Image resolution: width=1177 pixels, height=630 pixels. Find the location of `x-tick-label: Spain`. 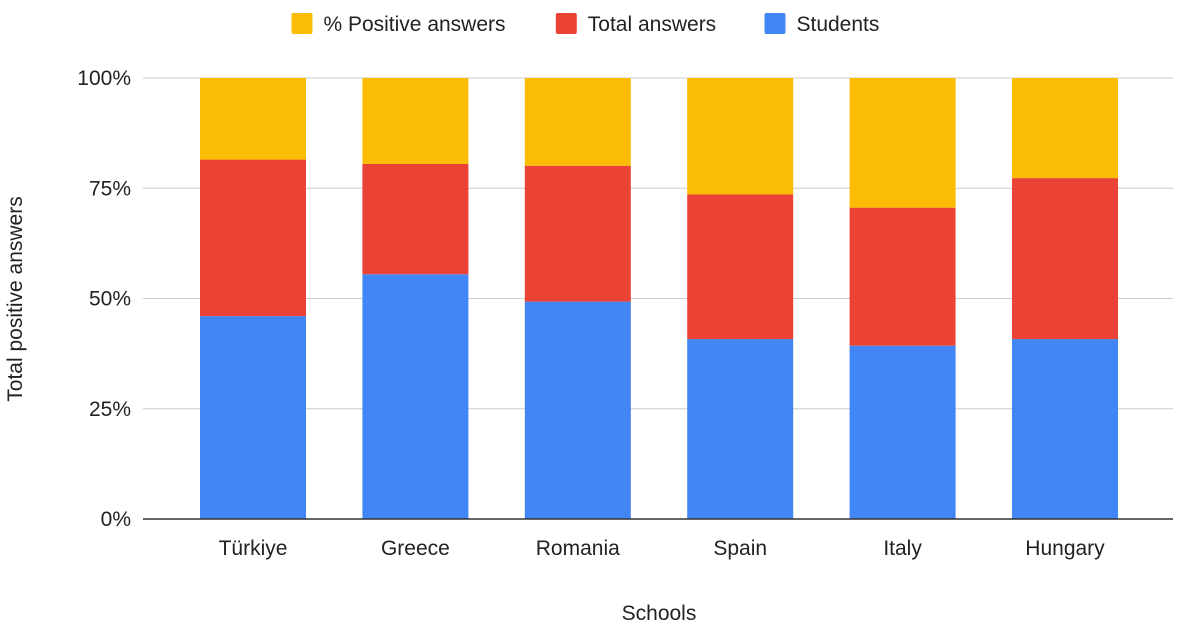

x-tick-label: Spain is located at coordinates (740, 548).